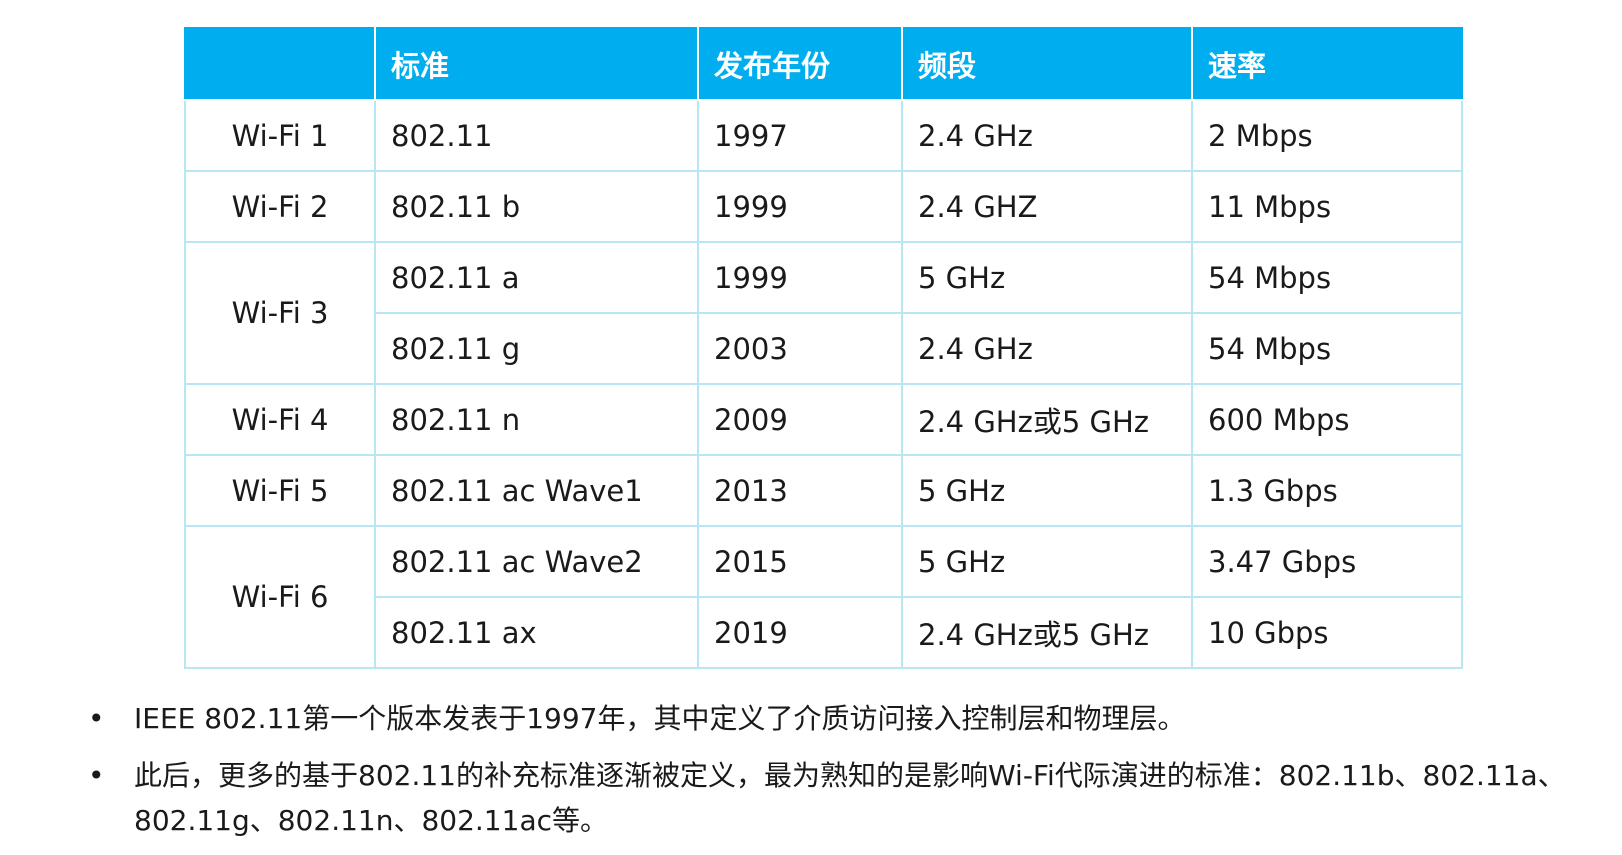  Describe the element at coordinates (800, 348) in the screenshot. I see `year-cell: 2003` at that location.